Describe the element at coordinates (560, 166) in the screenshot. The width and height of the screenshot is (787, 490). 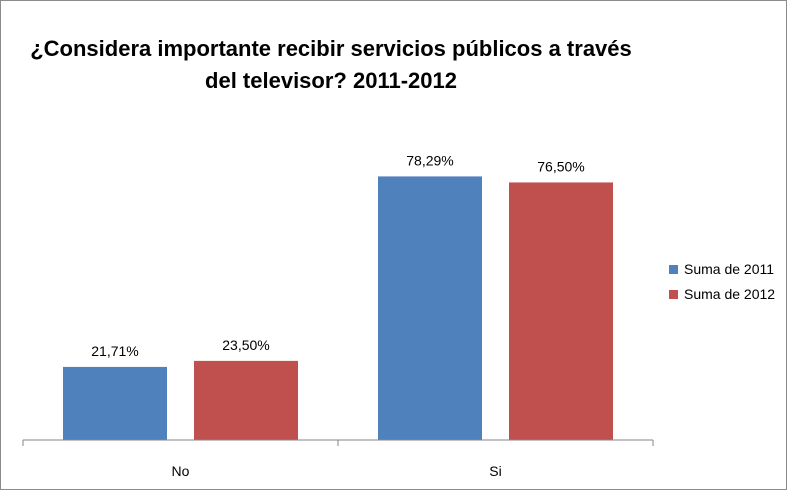
I see `data-label-si-2012: 76,50%` at that location.